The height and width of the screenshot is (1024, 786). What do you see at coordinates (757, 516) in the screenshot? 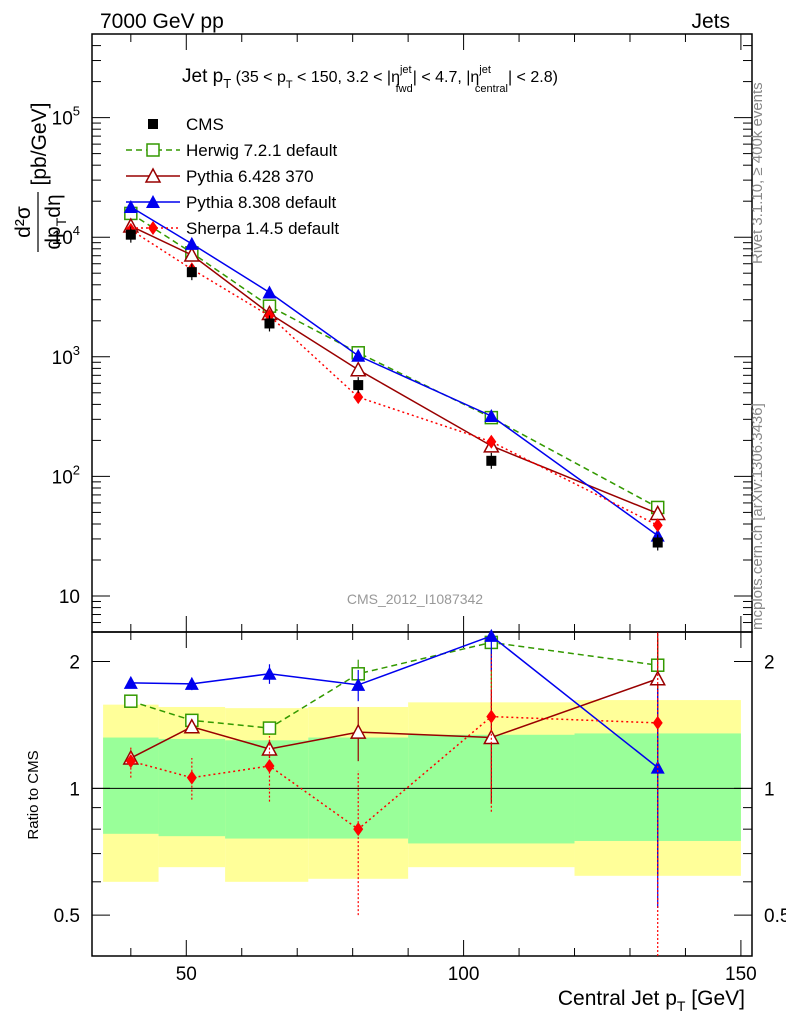
I see `mcplots-label: mcplots.cern.ch [arXiv:1306.3436]` at bounding box center [757, 516].